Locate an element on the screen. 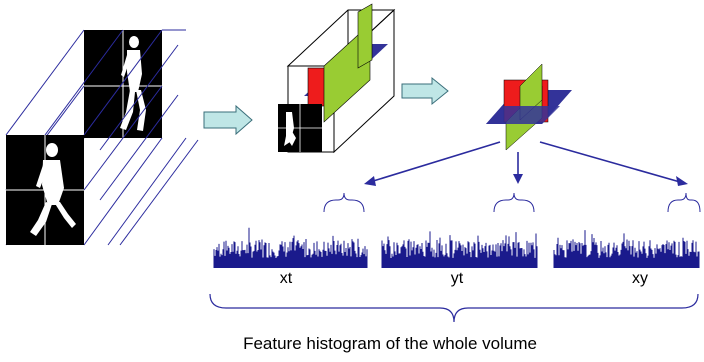 The image size is (704, 362). video-frame-front is located at coordinates (45, 190).